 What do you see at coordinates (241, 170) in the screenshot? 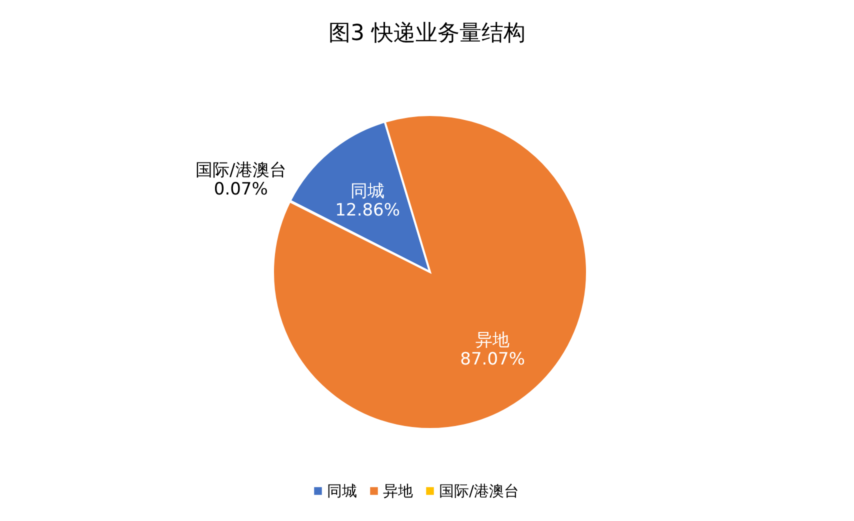
I see `slice-label: 国际/港澳台` at bounding box center [241, 170].